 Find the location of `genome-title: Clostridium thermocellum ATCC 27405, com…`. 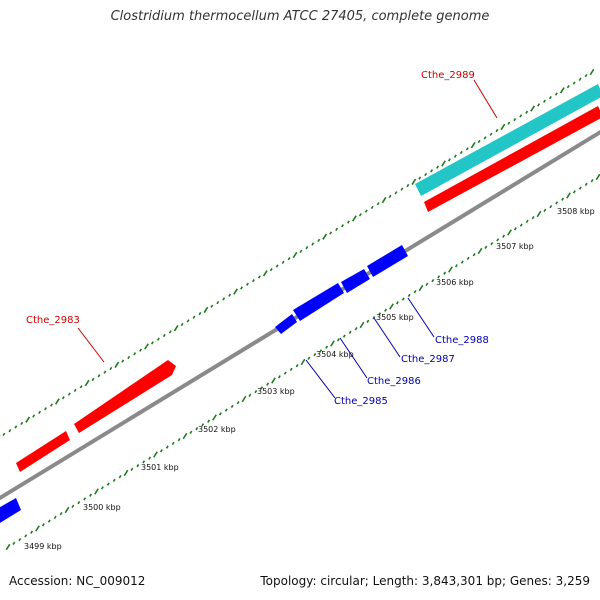

genome-title: Clostridium thermocellum ATCC 27405, com… is located at coordinates (300, 16).